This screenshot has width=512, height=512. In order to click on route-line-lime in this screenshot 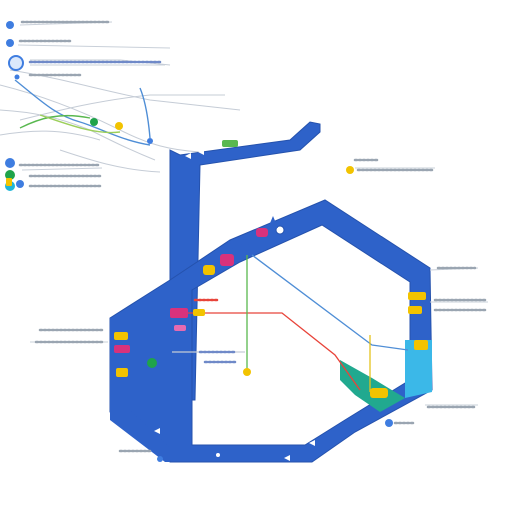, I will do `click(80, 124)`.